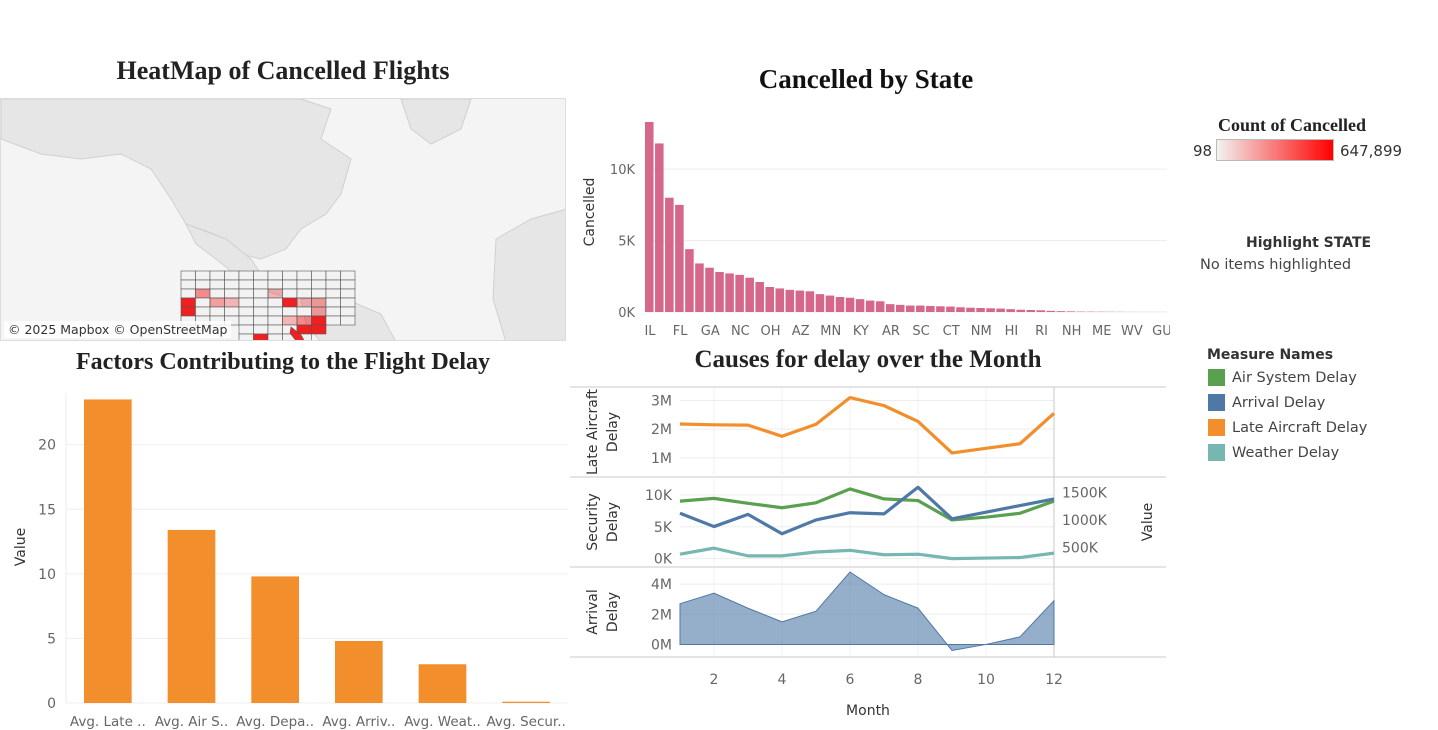 Image resolution: width=1438 pixels, height=730 pixels. Describe the element at coordinates (47, 575) in the screenshot. I see `y-tick-label: 10` at that location.